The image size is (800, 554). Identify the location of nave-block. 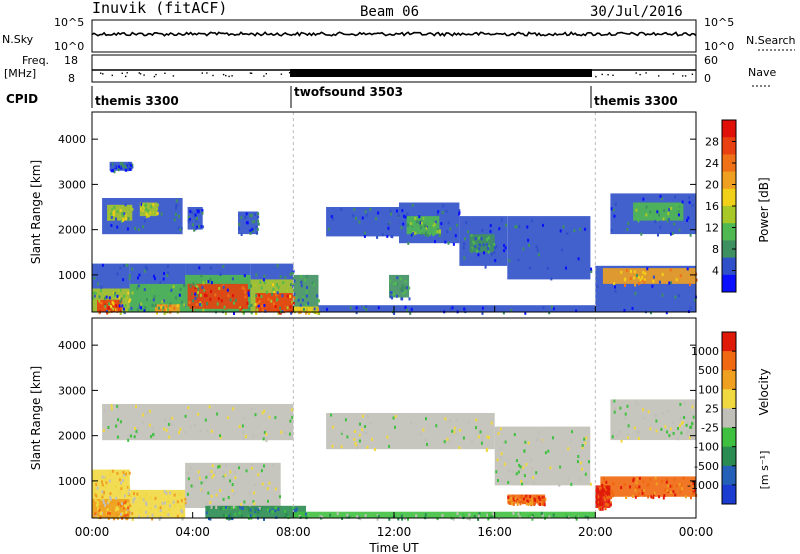
(441, 73).